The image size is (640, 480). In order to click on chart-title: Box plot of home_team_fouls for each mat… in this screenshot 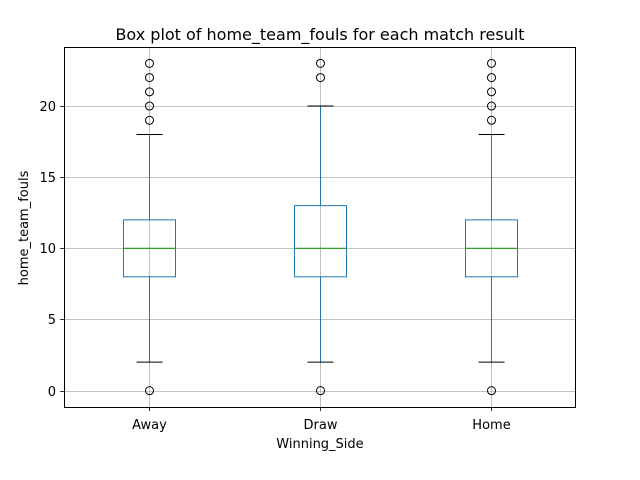, I will do `click(319, 35)`.